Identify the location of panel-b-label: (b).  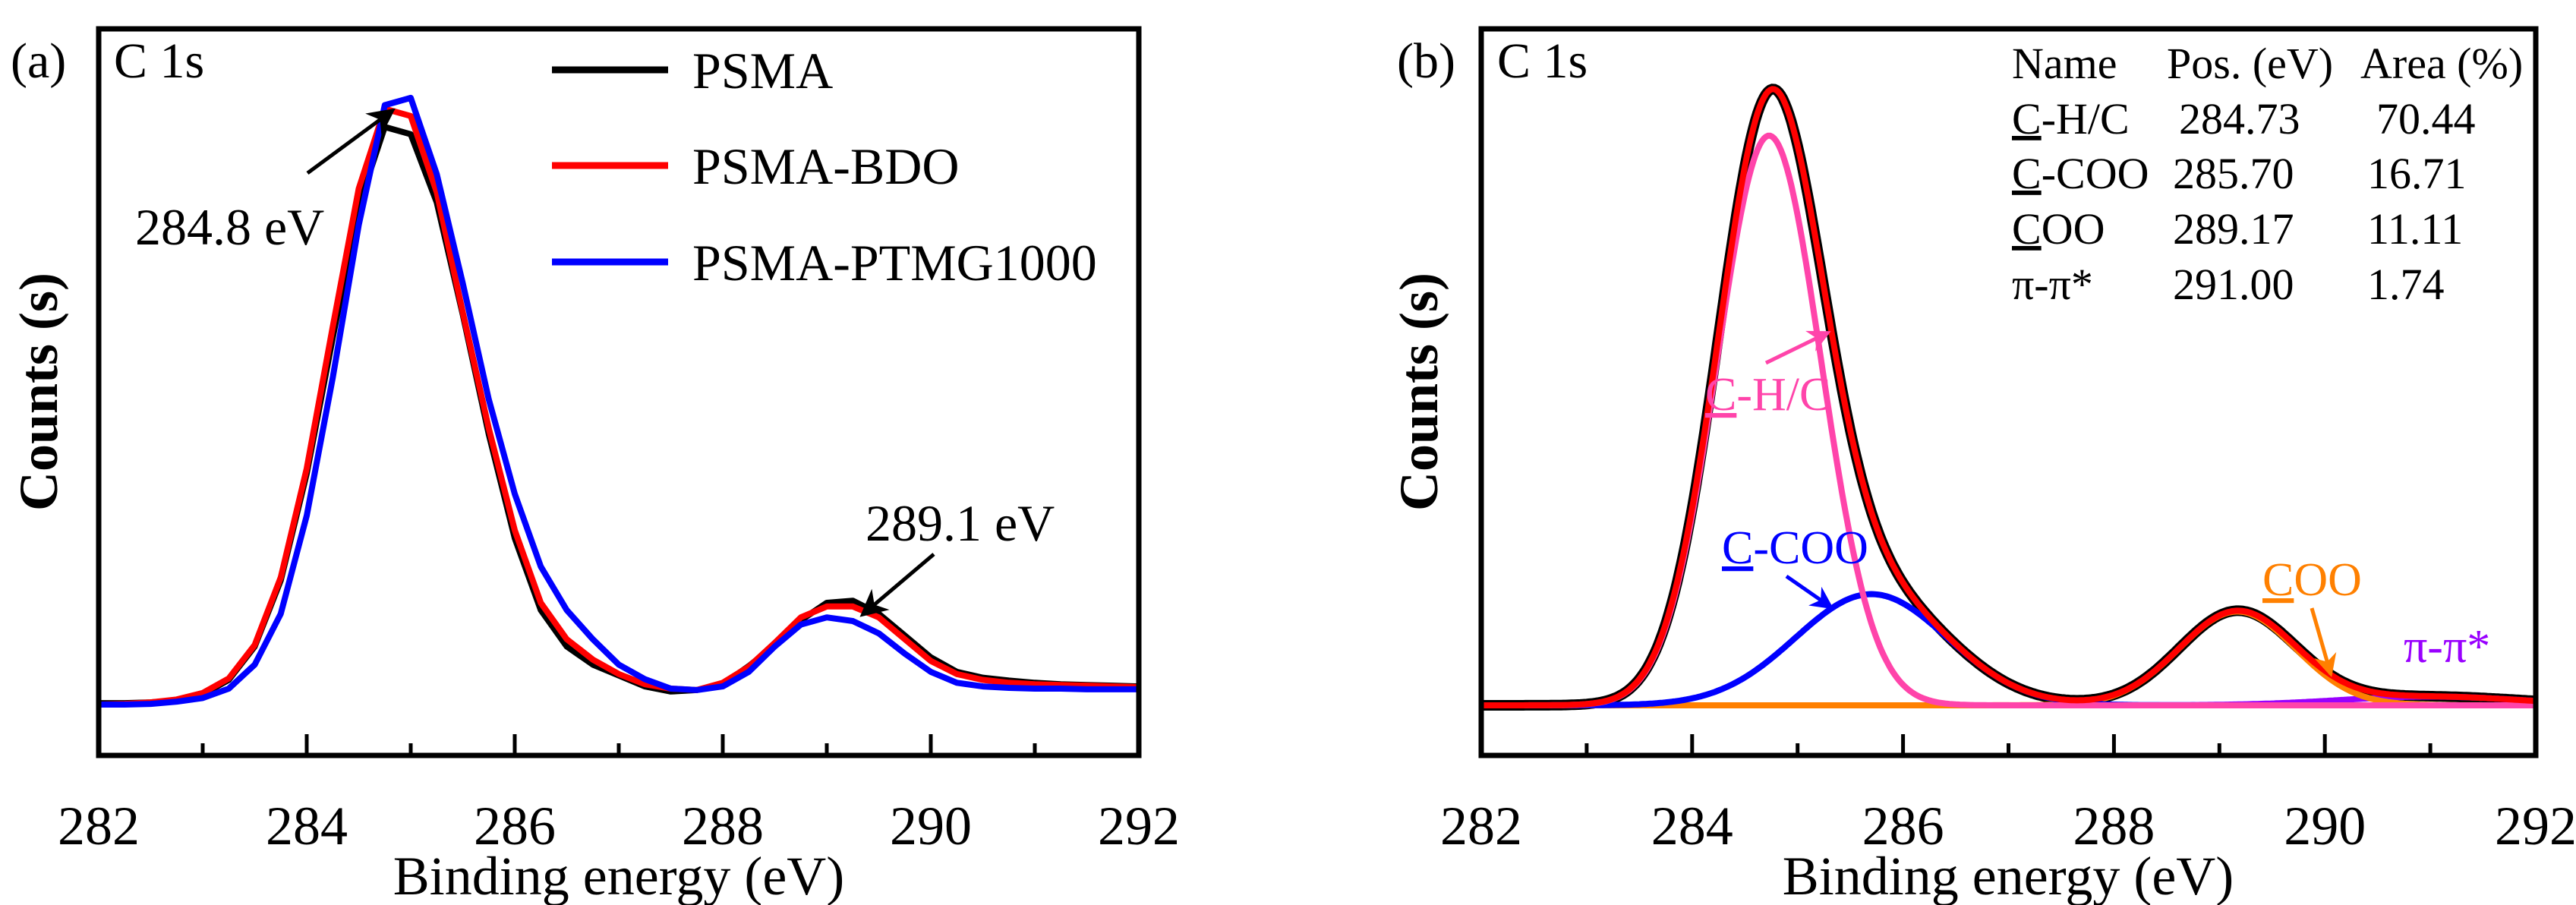
(1426, 61).